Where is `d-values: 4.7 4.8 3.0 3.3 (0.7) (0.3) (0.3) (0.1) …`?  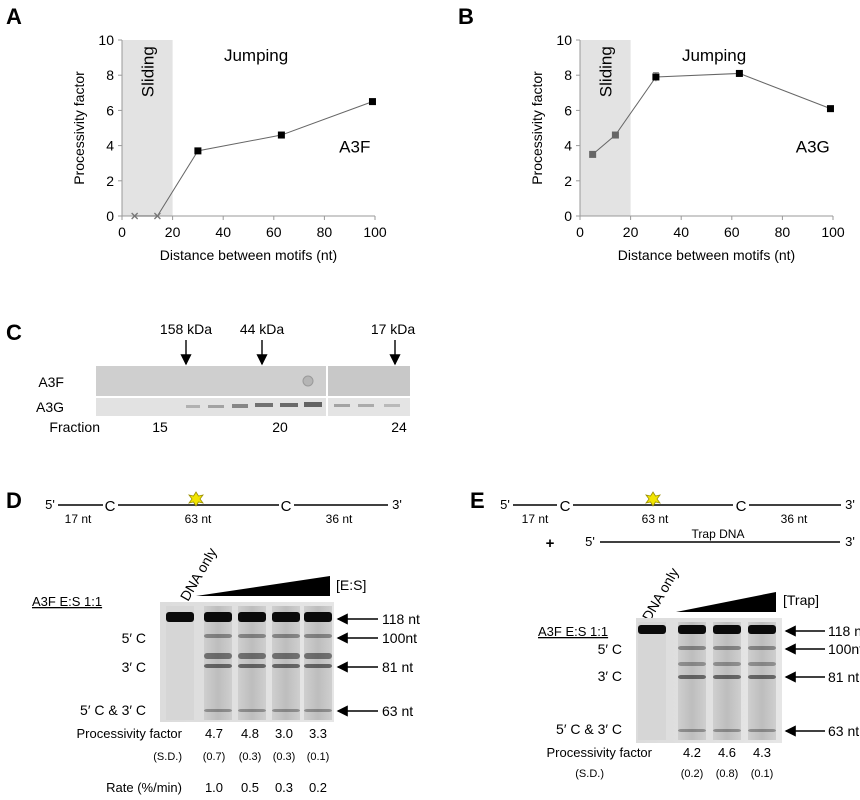 d-values: 4.7 4.8 3.0 3.3 (0.7) (0.3) (0.3) (0.1) … is located at coordinates (266, 760).